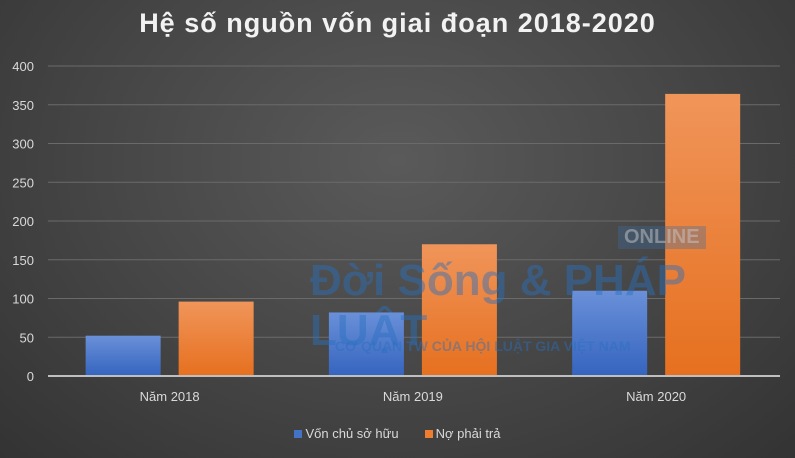 This screenshot has width=795, height=458. I want to click on x-tick-label: Năm 2020, so click(656, 396).